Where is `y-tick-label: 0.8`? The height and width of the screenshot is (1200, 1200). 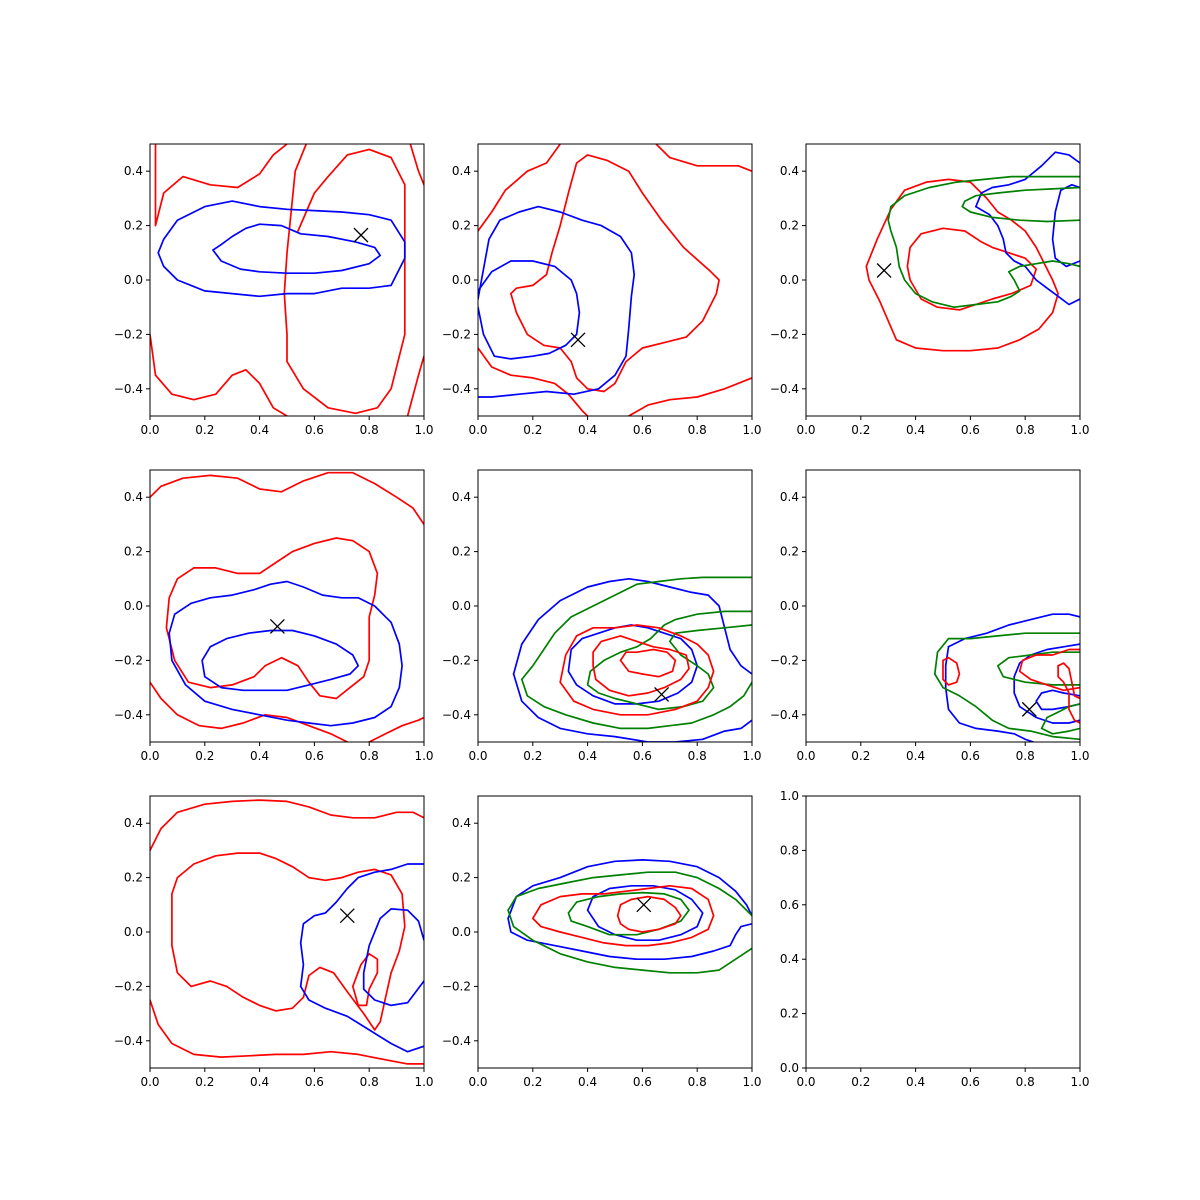 y-tick-label: 0.8 is located at coordinates (789, 850).